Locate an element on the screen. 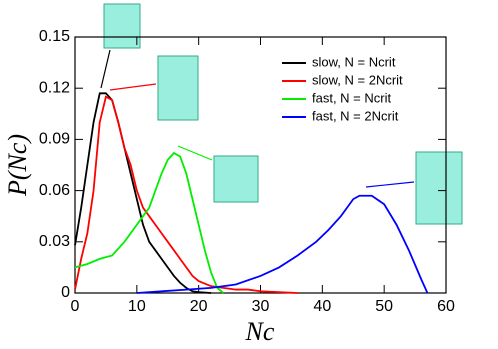  x-tick-label: 50 is located at coordinates (384, 306).